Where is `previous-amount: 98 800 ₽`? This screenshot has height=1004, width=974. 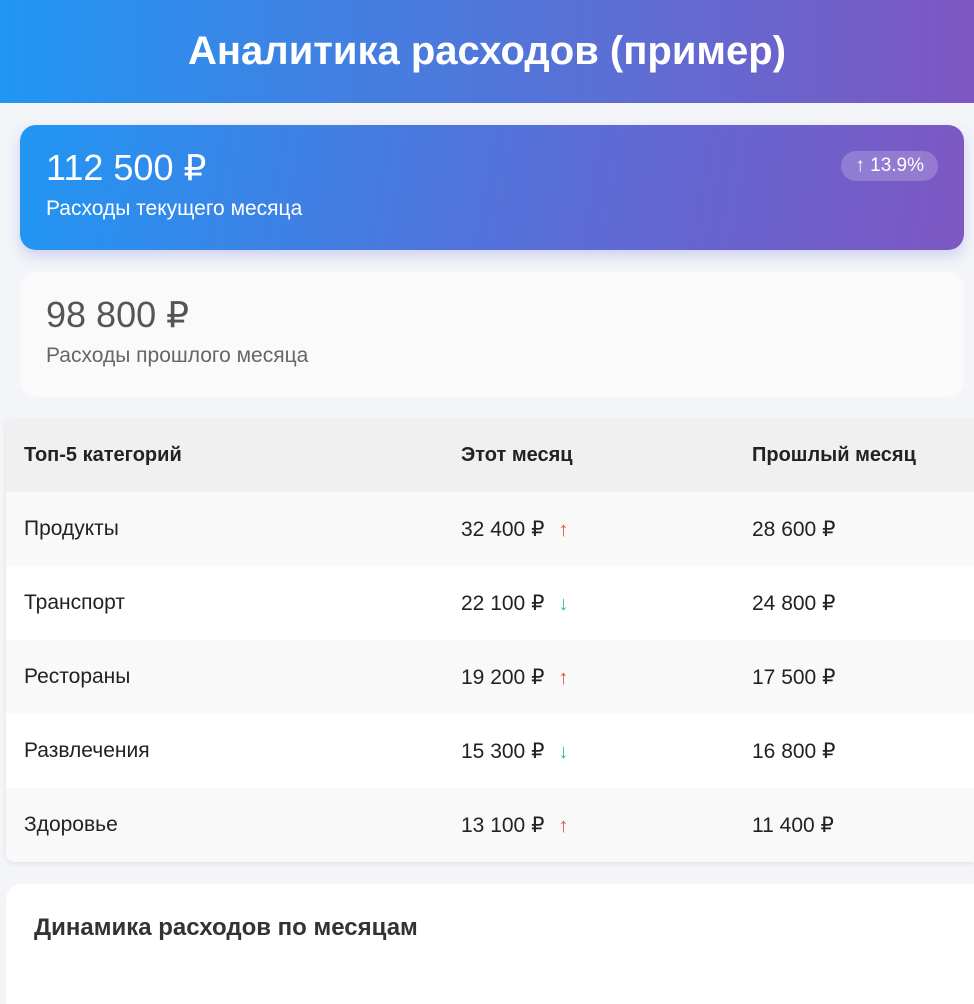
previous-amount: 98 800 ₽ is located at coordinates (118, 314).